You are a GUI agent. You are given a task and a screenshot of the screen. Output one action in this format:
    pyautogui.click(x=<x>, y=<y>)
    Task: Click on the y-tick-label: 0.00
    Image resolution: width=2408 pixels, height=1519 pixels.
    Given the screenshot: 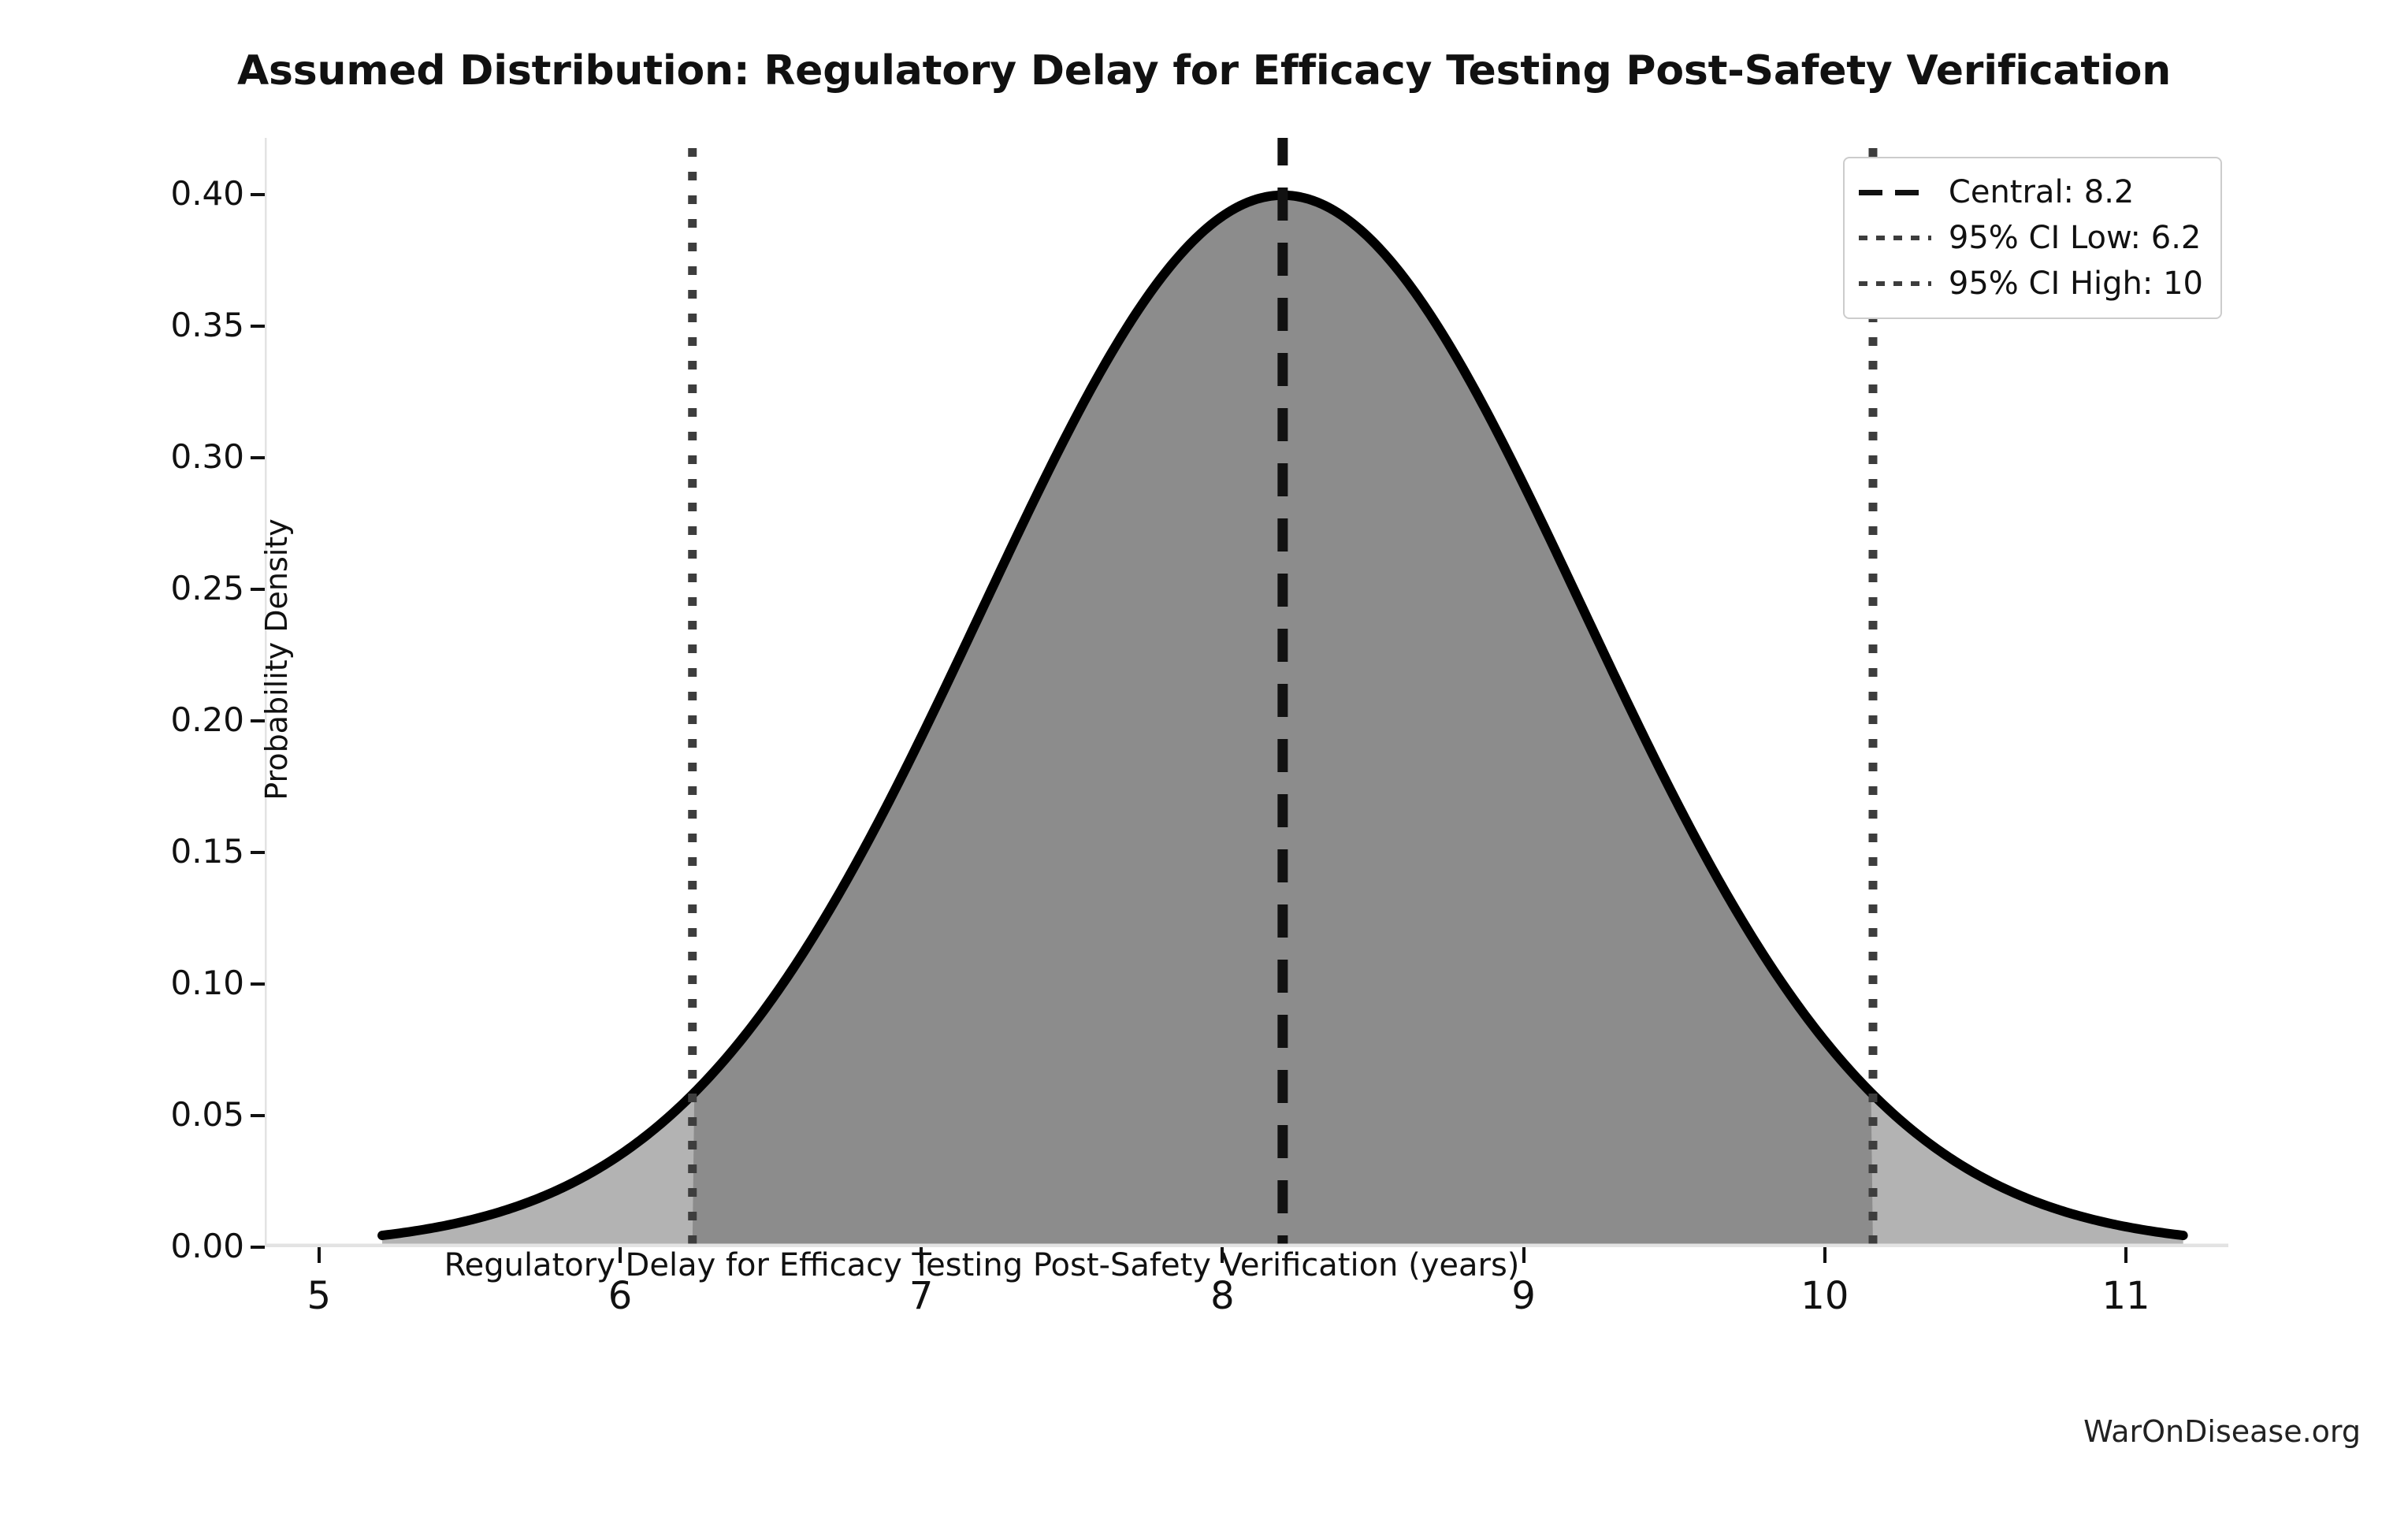 What is the action you would take?
    pyautogui.click(x=207, y=1246)
    